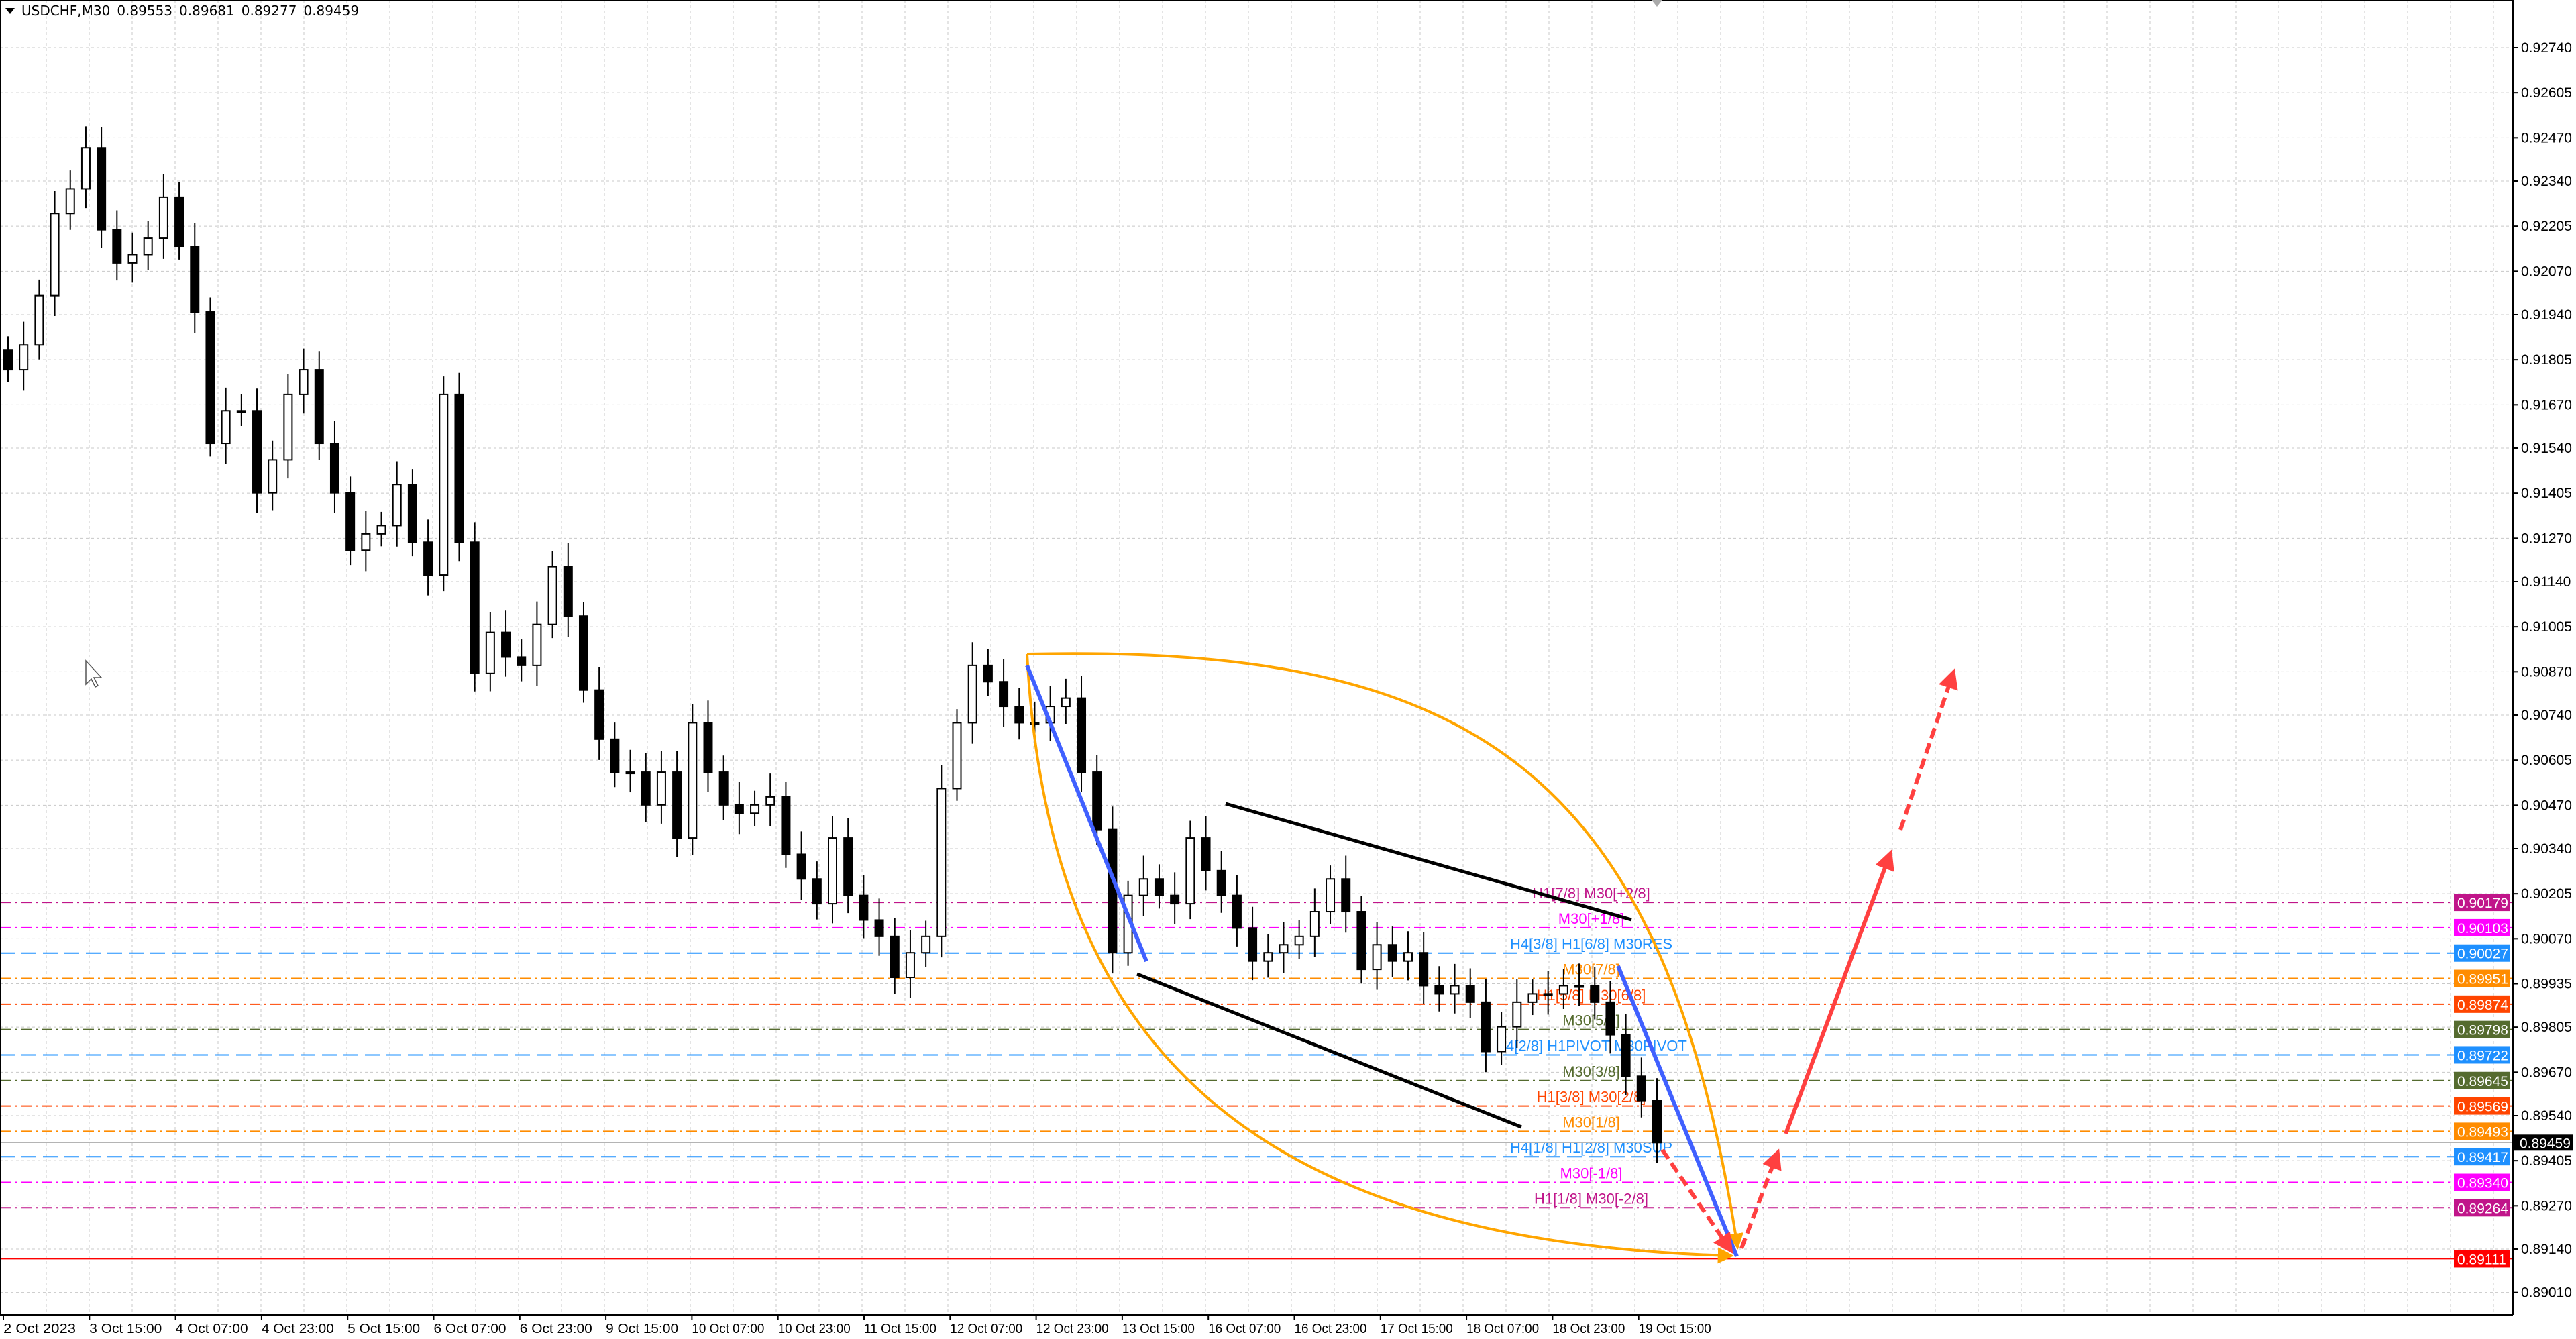 Image resolution: width=2576 pixels, height=1339 pixels. I want to click on price-tick-label: 0.91540, so click(2546, 448).